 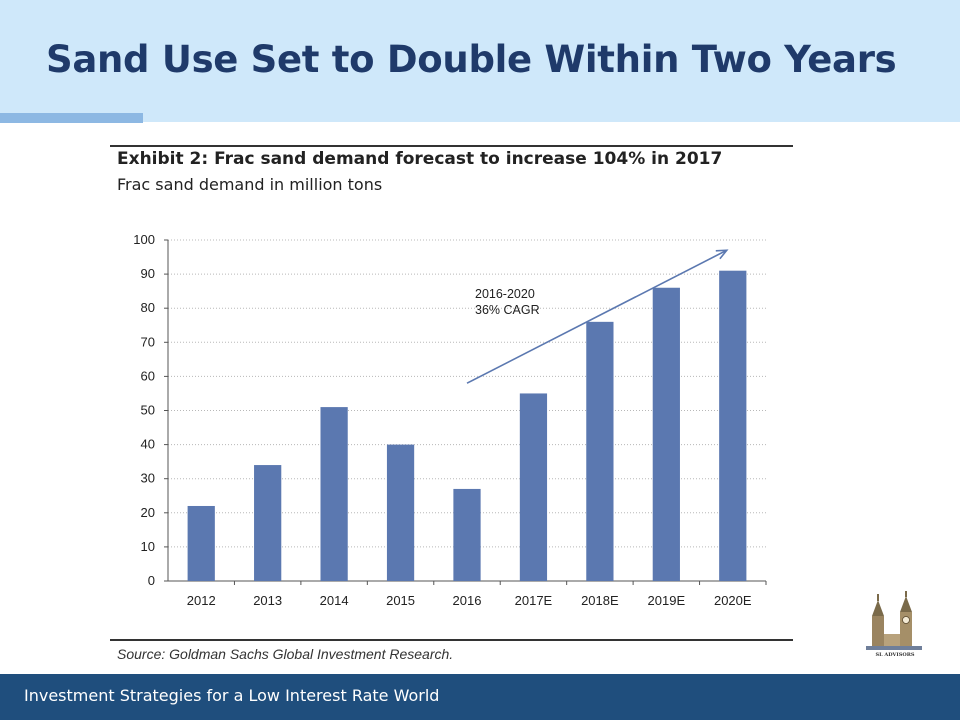 I want to click on annotation-label: 36% CAGR, so click(x=507, y=310).